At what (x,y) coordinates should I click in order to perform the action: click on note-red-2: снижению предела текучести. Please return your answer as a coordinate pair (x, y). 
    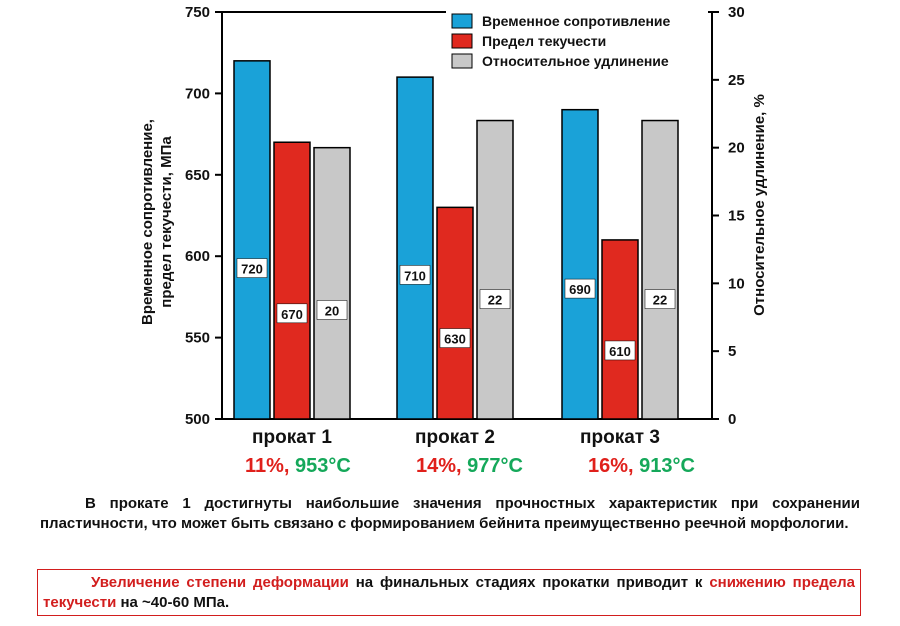
    Looking at the image, I should click on (449, 592).